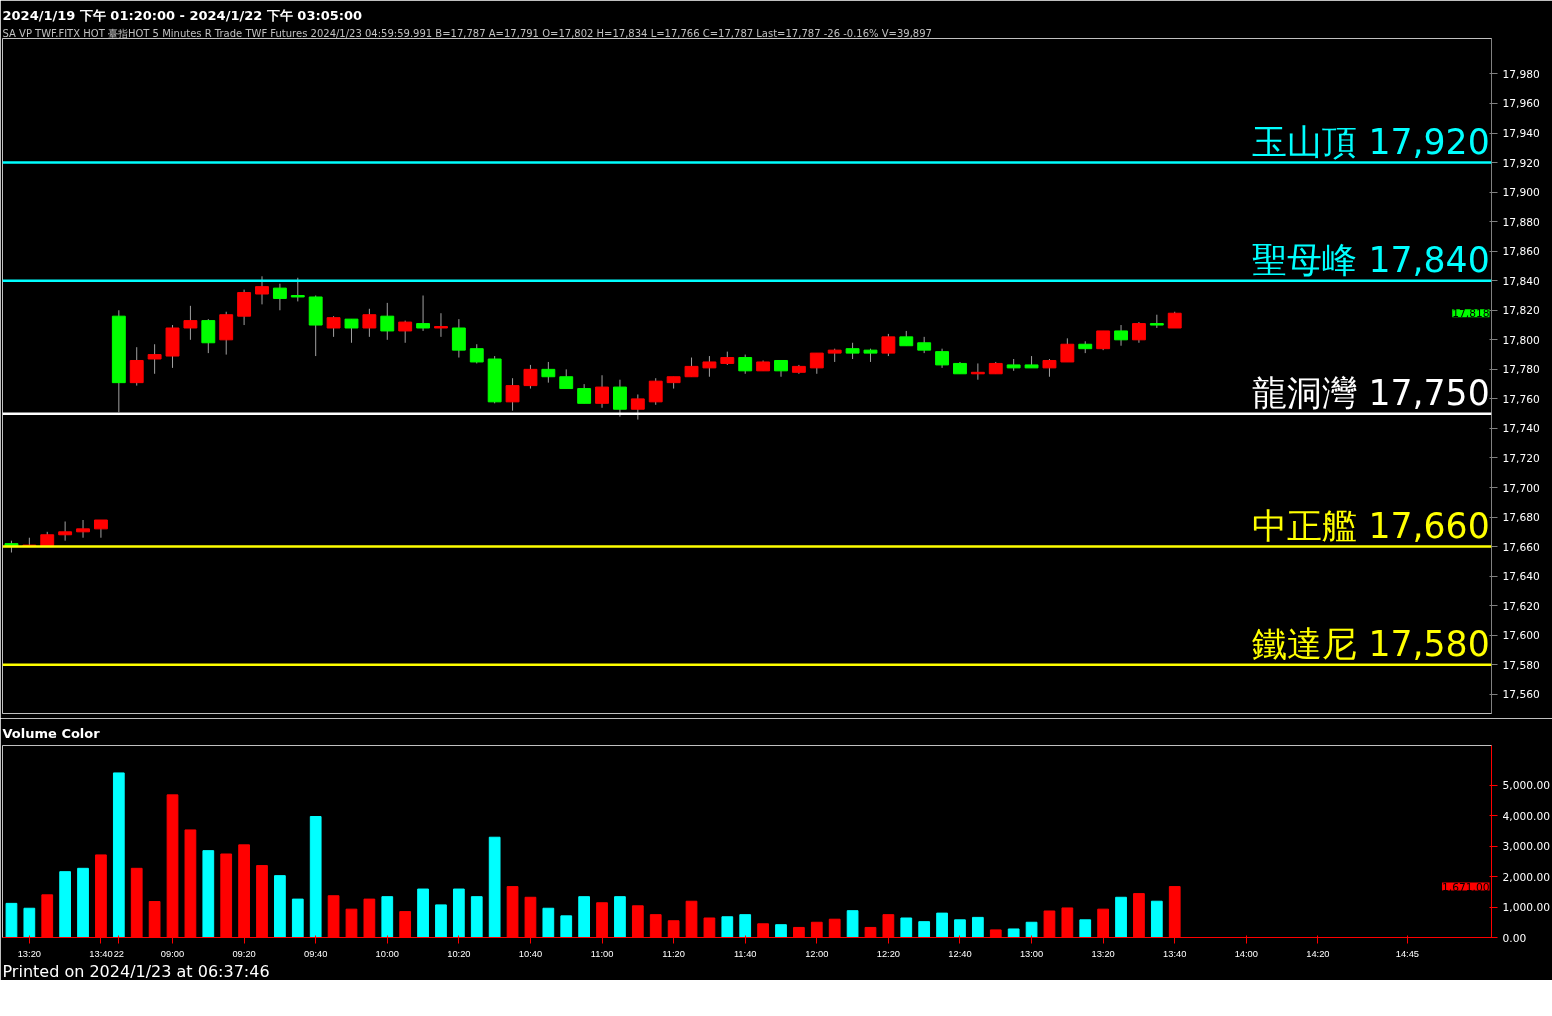  What do you see at coordinates (1521, 518) in the screenshot?
I see `y-tick-label: 17,680` at bounding box center [1521, 518].